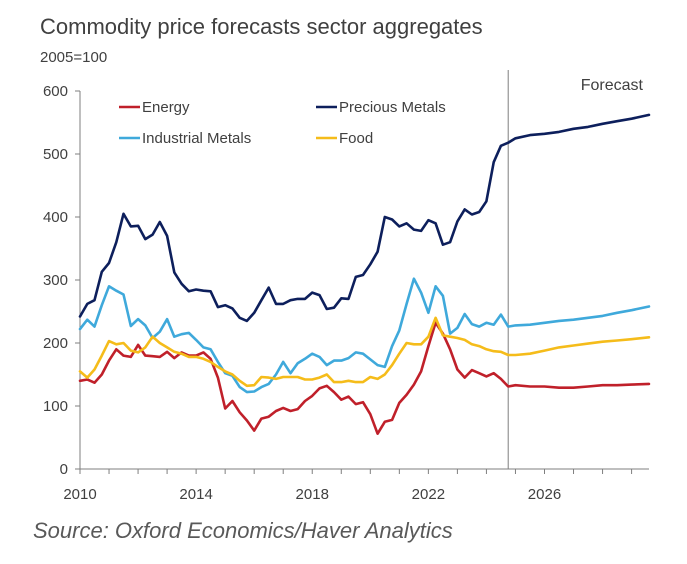 This screenshot has width=687, height=564. I want to click on y-tick-label: 500, so click(55, 154).